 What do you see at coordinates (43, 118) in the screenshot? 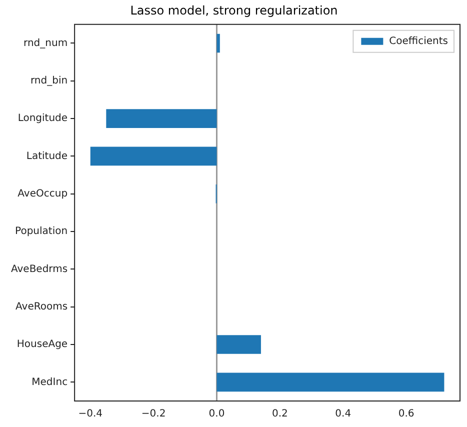
I see `y-tick-label: Longitude` at bounding box center [43, 118].